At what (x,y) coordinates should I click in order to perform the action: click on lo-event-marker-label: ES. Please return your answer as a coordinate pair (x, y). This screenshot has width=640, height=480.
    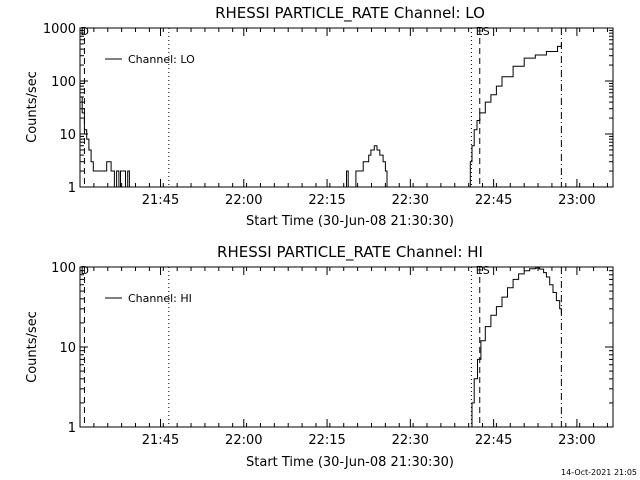
    Looking at the image, I should click on (483, 31).